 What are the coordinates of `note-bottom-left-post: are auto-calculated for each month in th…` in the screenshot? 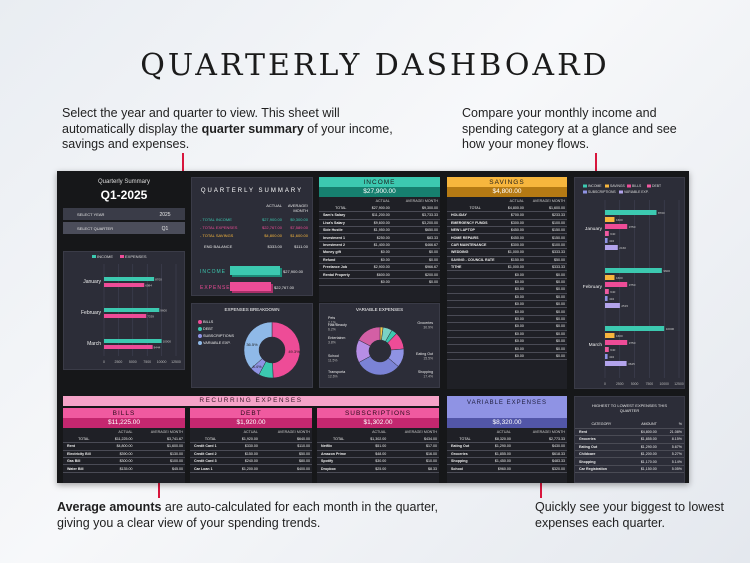 It's located at (247, 515).